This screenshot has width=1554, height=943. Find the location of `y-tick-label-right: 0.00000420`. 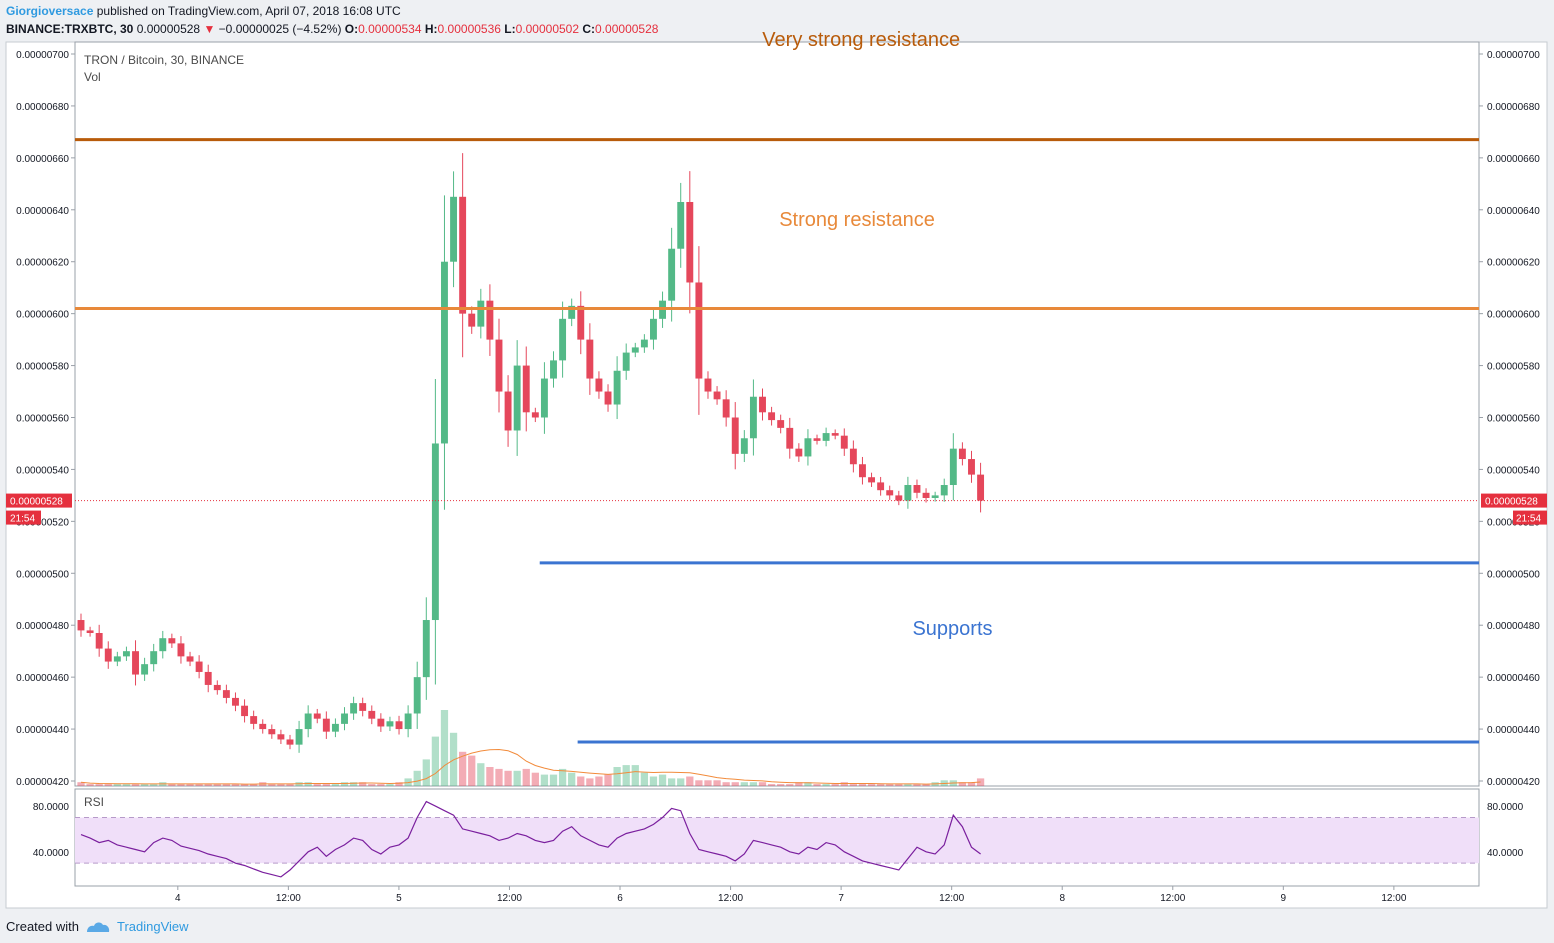

y-tick-label-right: 0.00000420 is located at coordinates (1513, 782).